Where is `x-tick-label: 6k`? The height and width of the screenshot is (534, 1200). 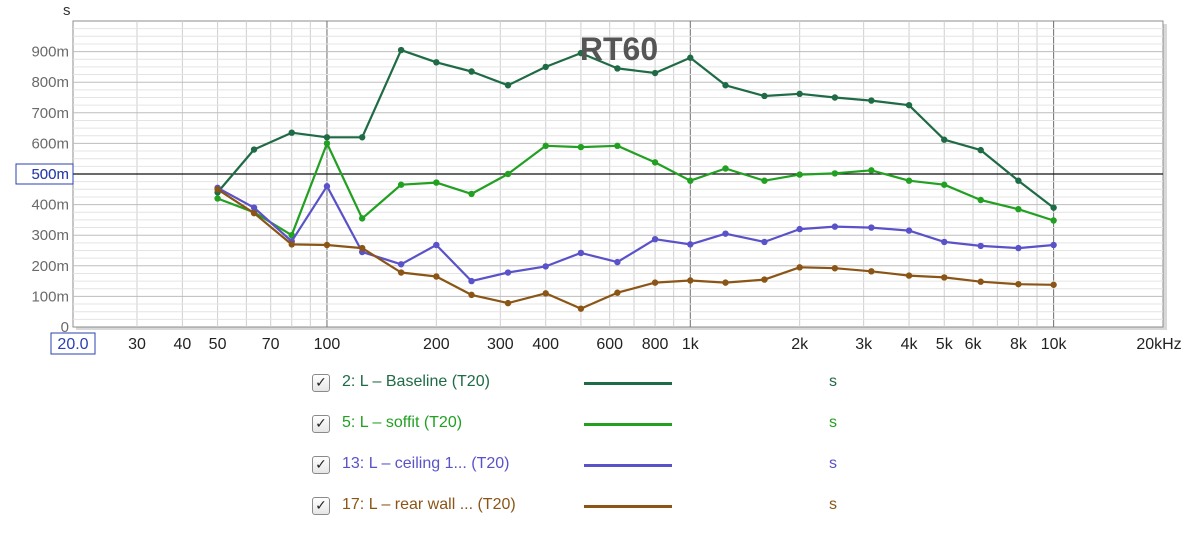
x-tick-label: 6k is located at coordinates (974, 344).